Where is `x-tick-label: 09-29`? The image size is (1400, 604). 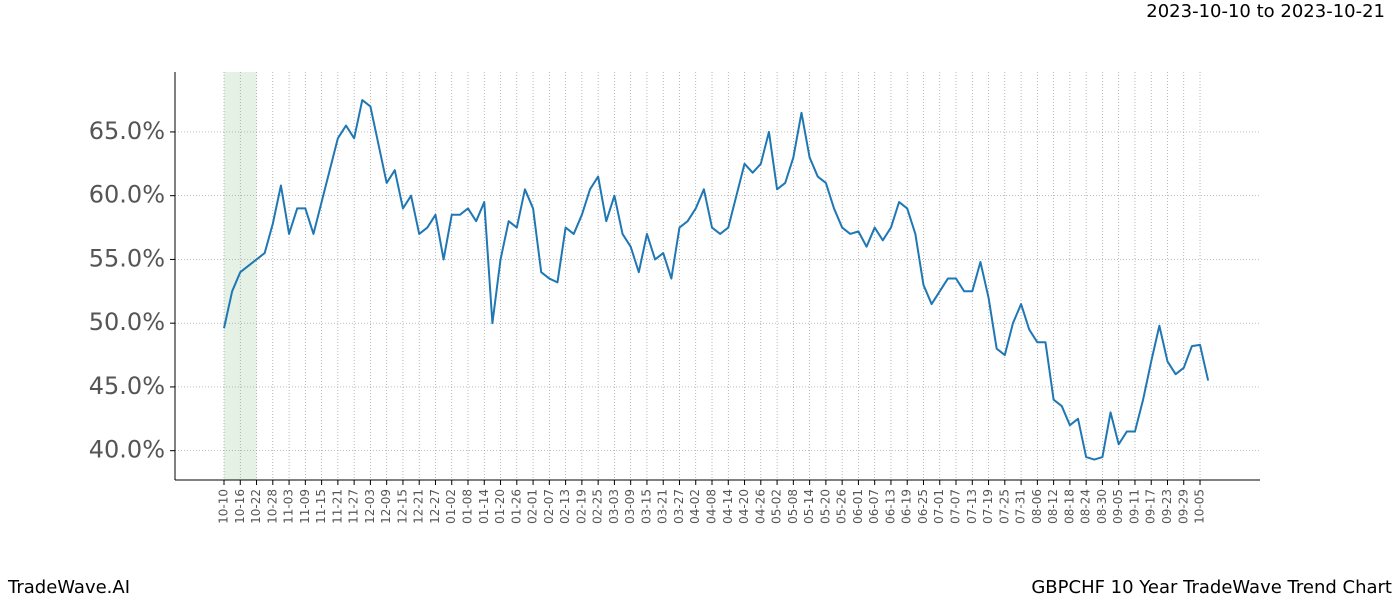
x-tick-label: 09-29 is located at coordinates (1183, 506).